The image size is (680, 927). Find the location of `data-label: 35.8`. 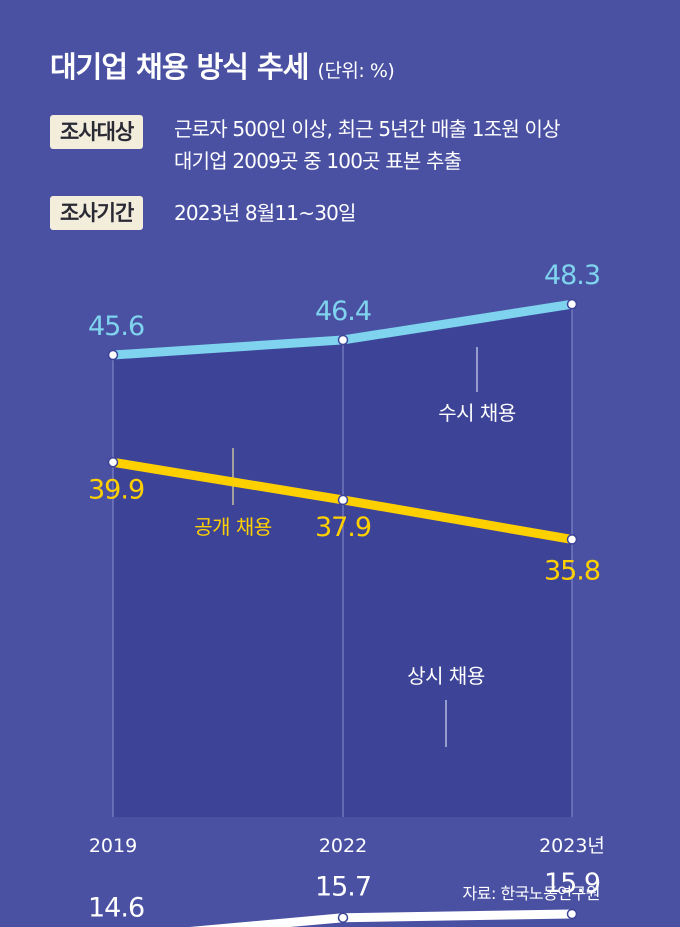

data-label: 35.8 is located at coordinates (572, 570).